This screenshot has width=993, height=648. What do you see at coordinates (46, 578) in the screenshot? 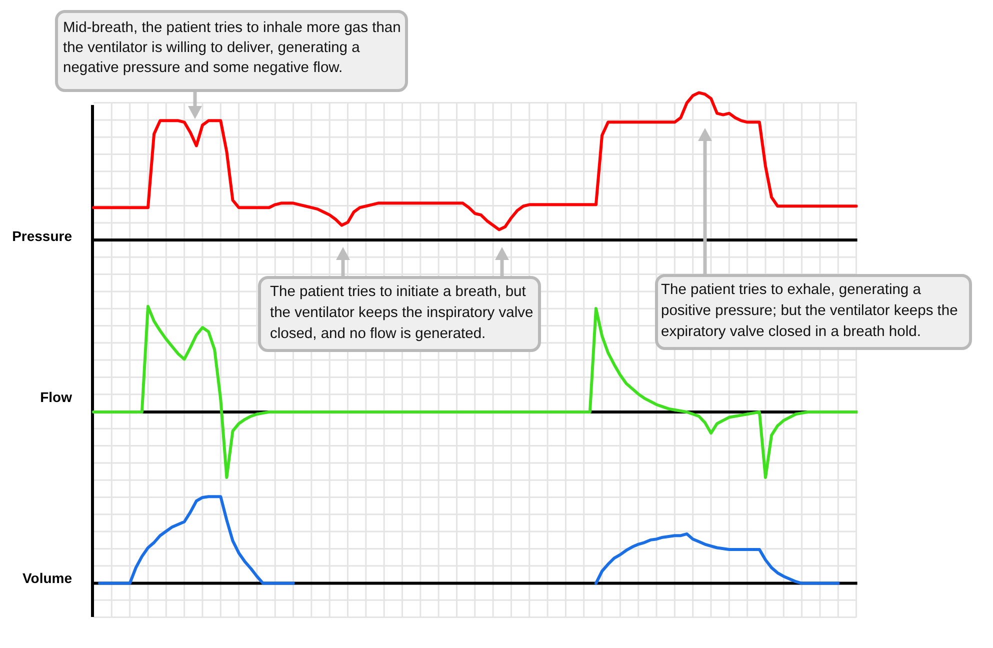
I see `y-axis-title: Volume` at bounding box center [46, 578].